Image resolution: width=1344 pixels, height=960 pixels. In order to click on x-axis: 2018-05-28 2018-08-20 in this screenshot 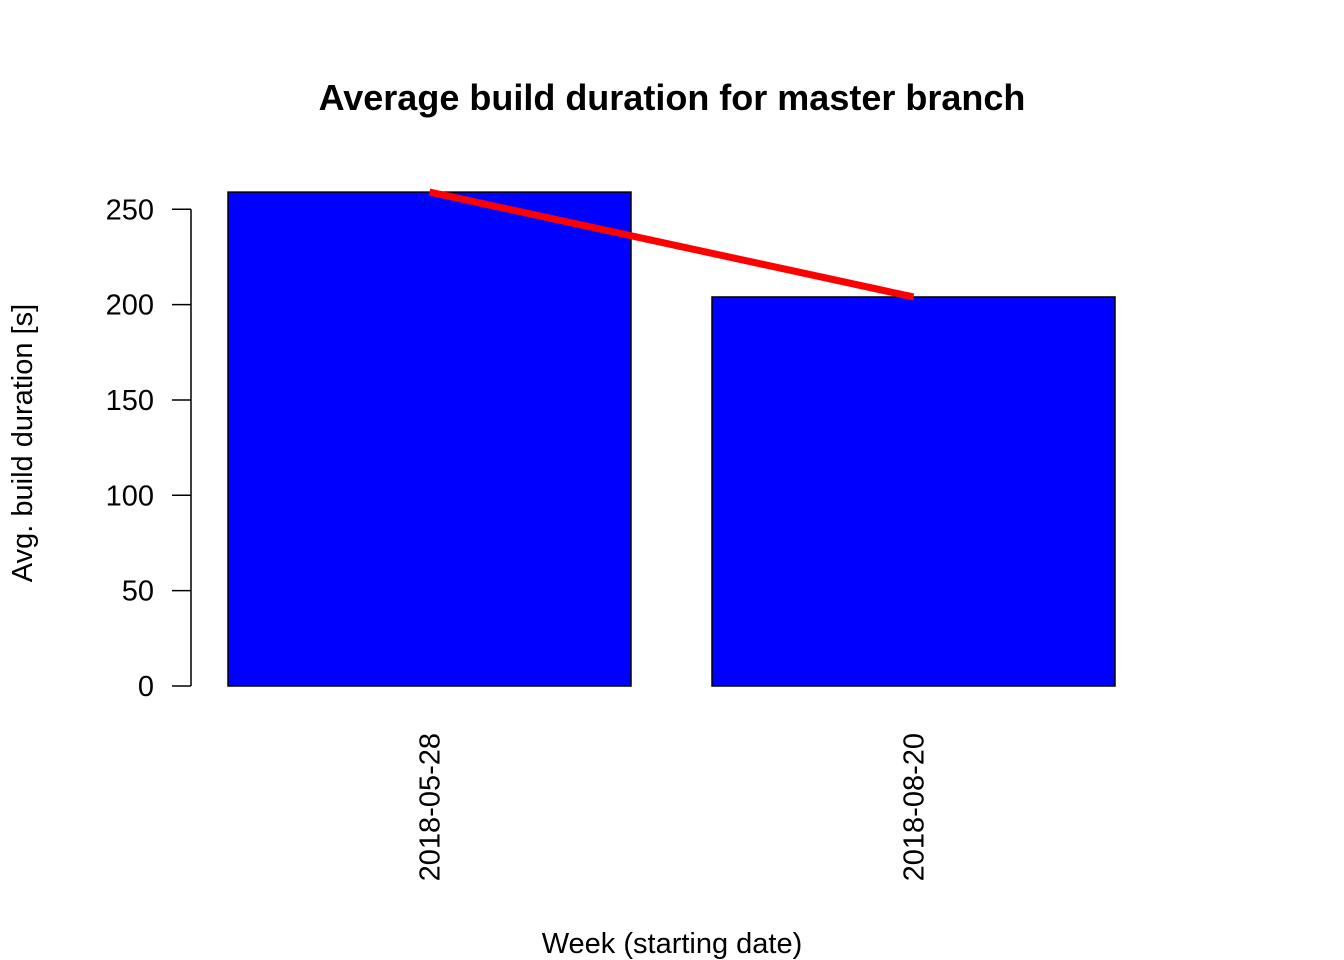, I will do `click(673, 807)`.